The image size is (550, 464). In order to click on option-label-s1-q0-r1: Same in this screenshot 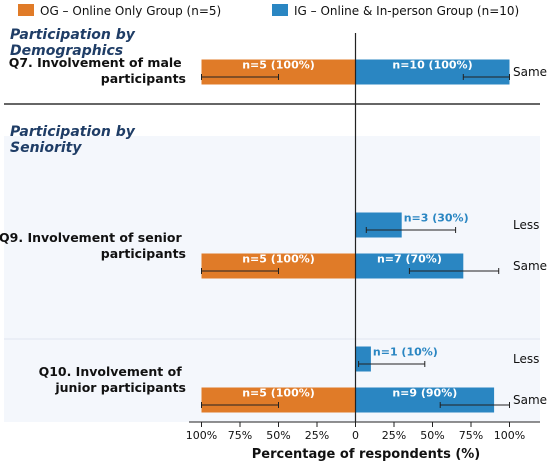, I will do `click(530, 266)`.